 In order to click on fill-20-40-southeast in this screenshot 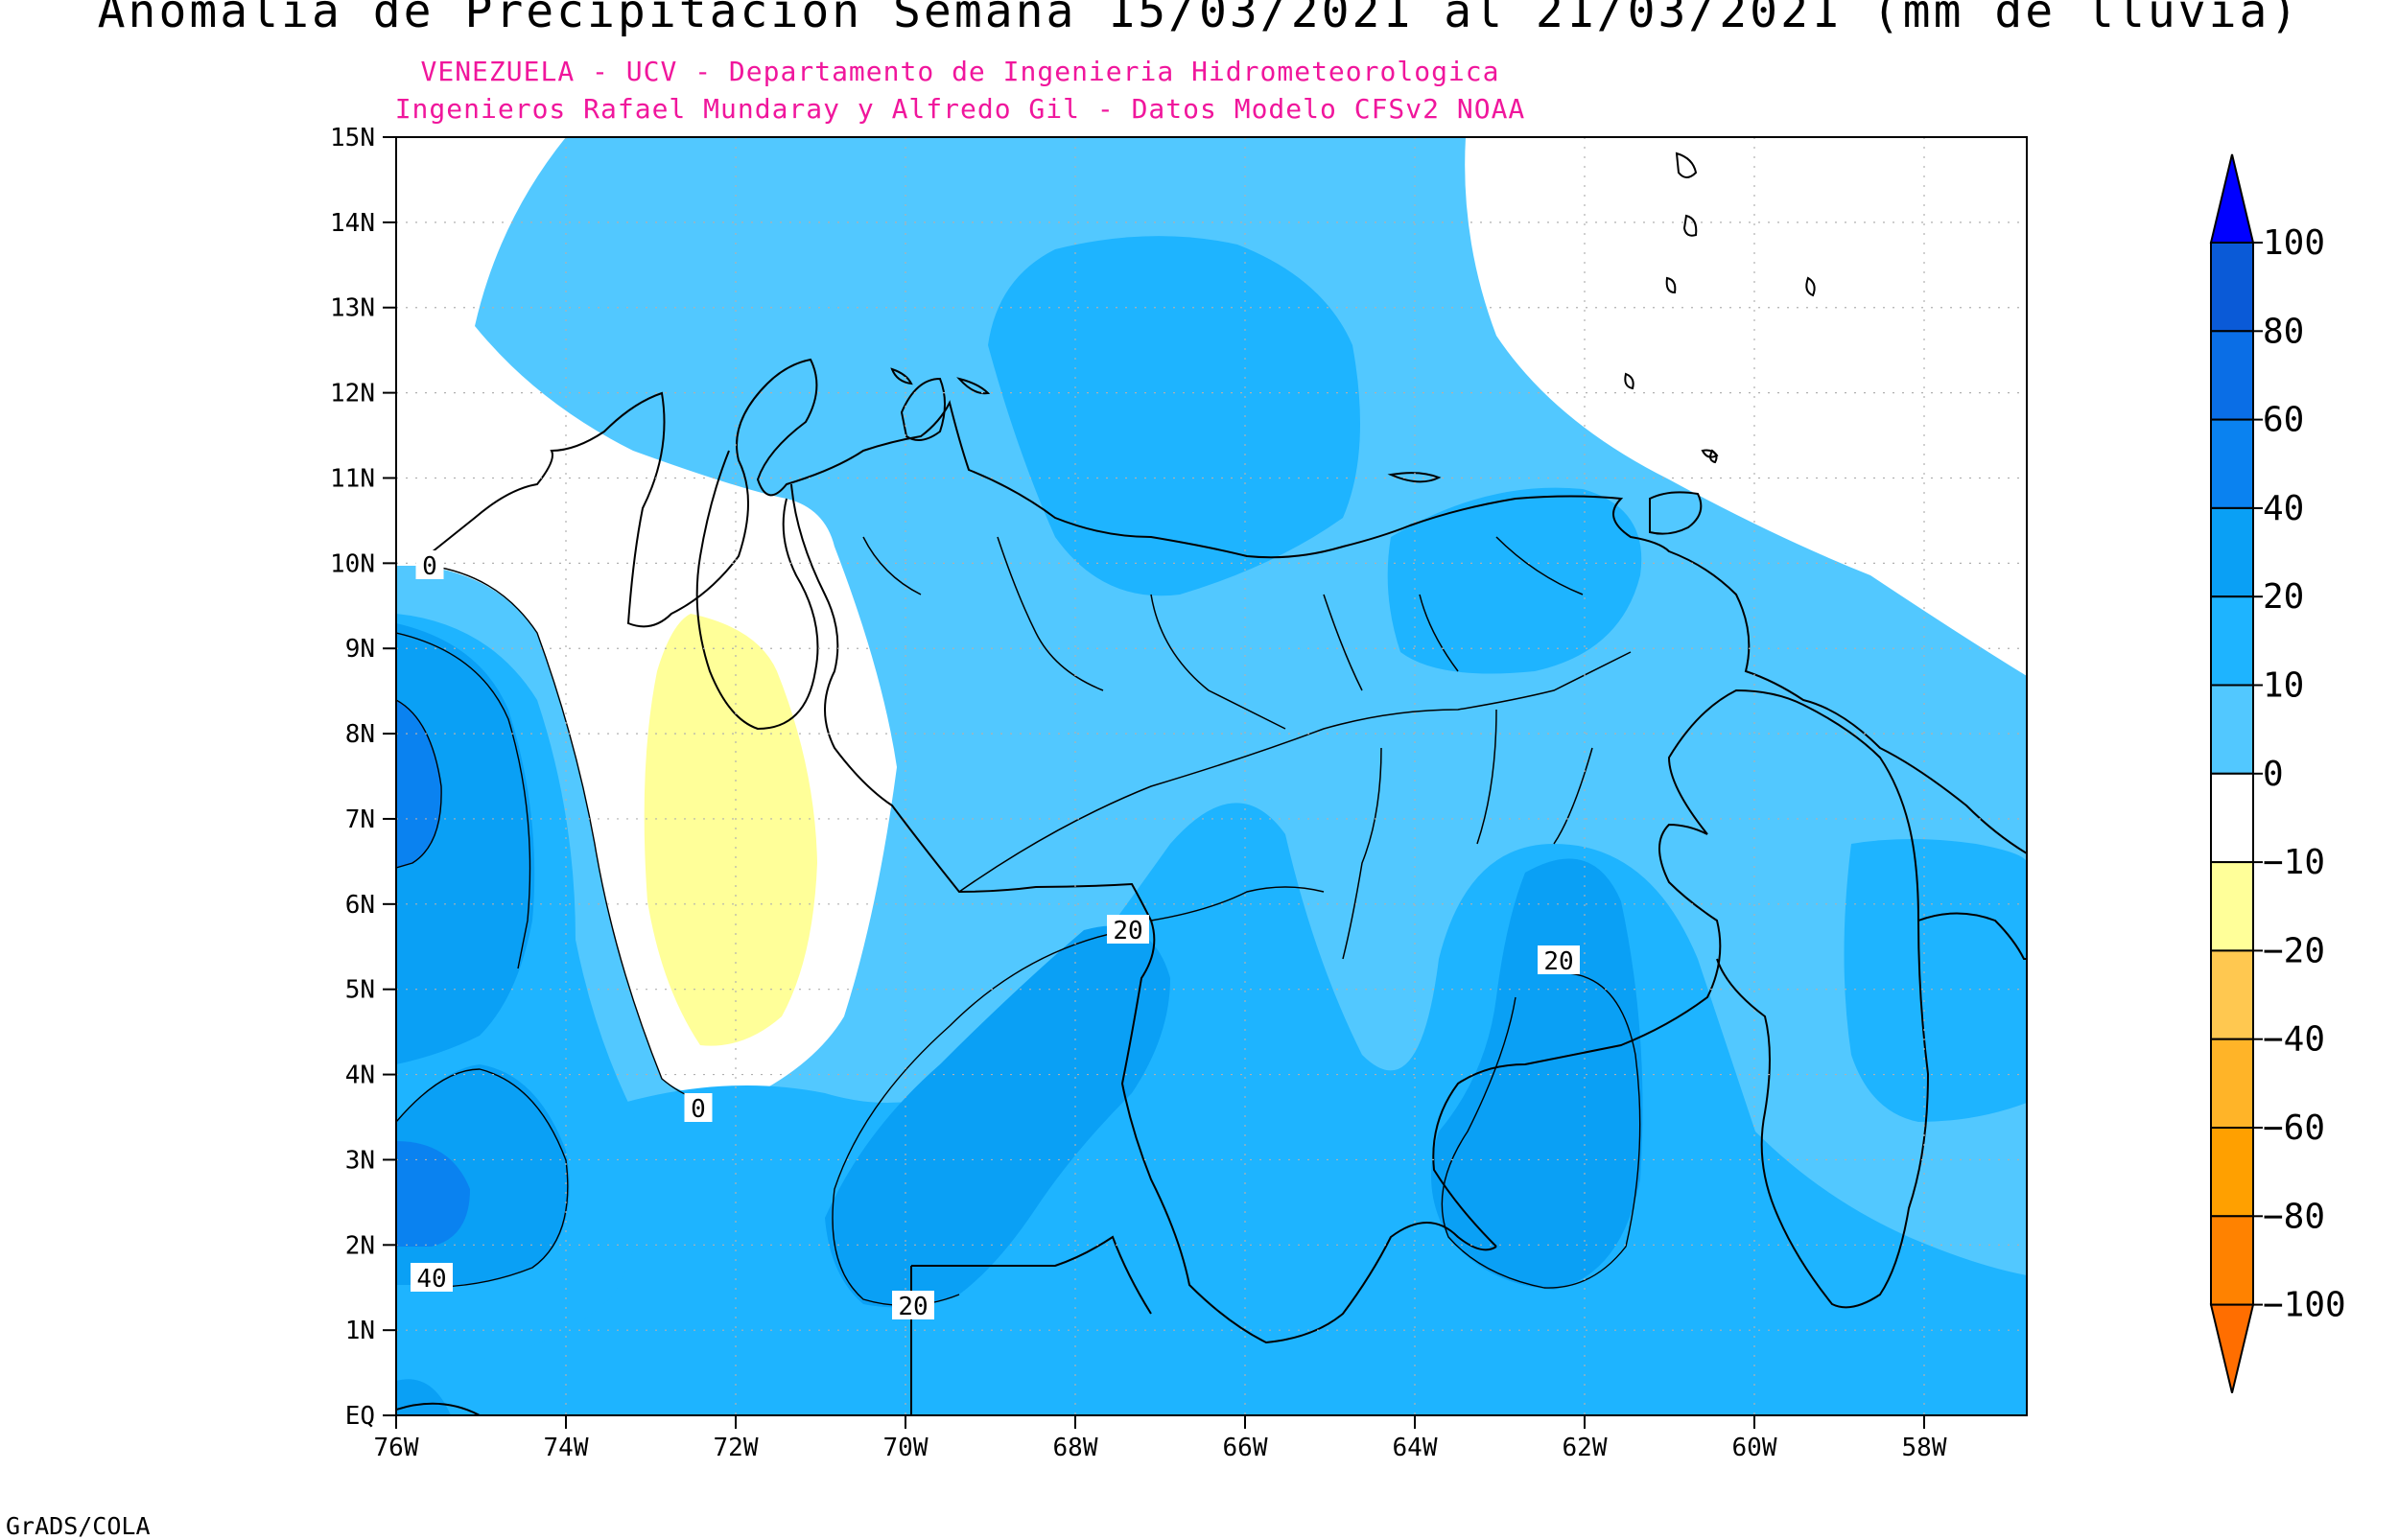, I will do `click(1537, 1074)`.